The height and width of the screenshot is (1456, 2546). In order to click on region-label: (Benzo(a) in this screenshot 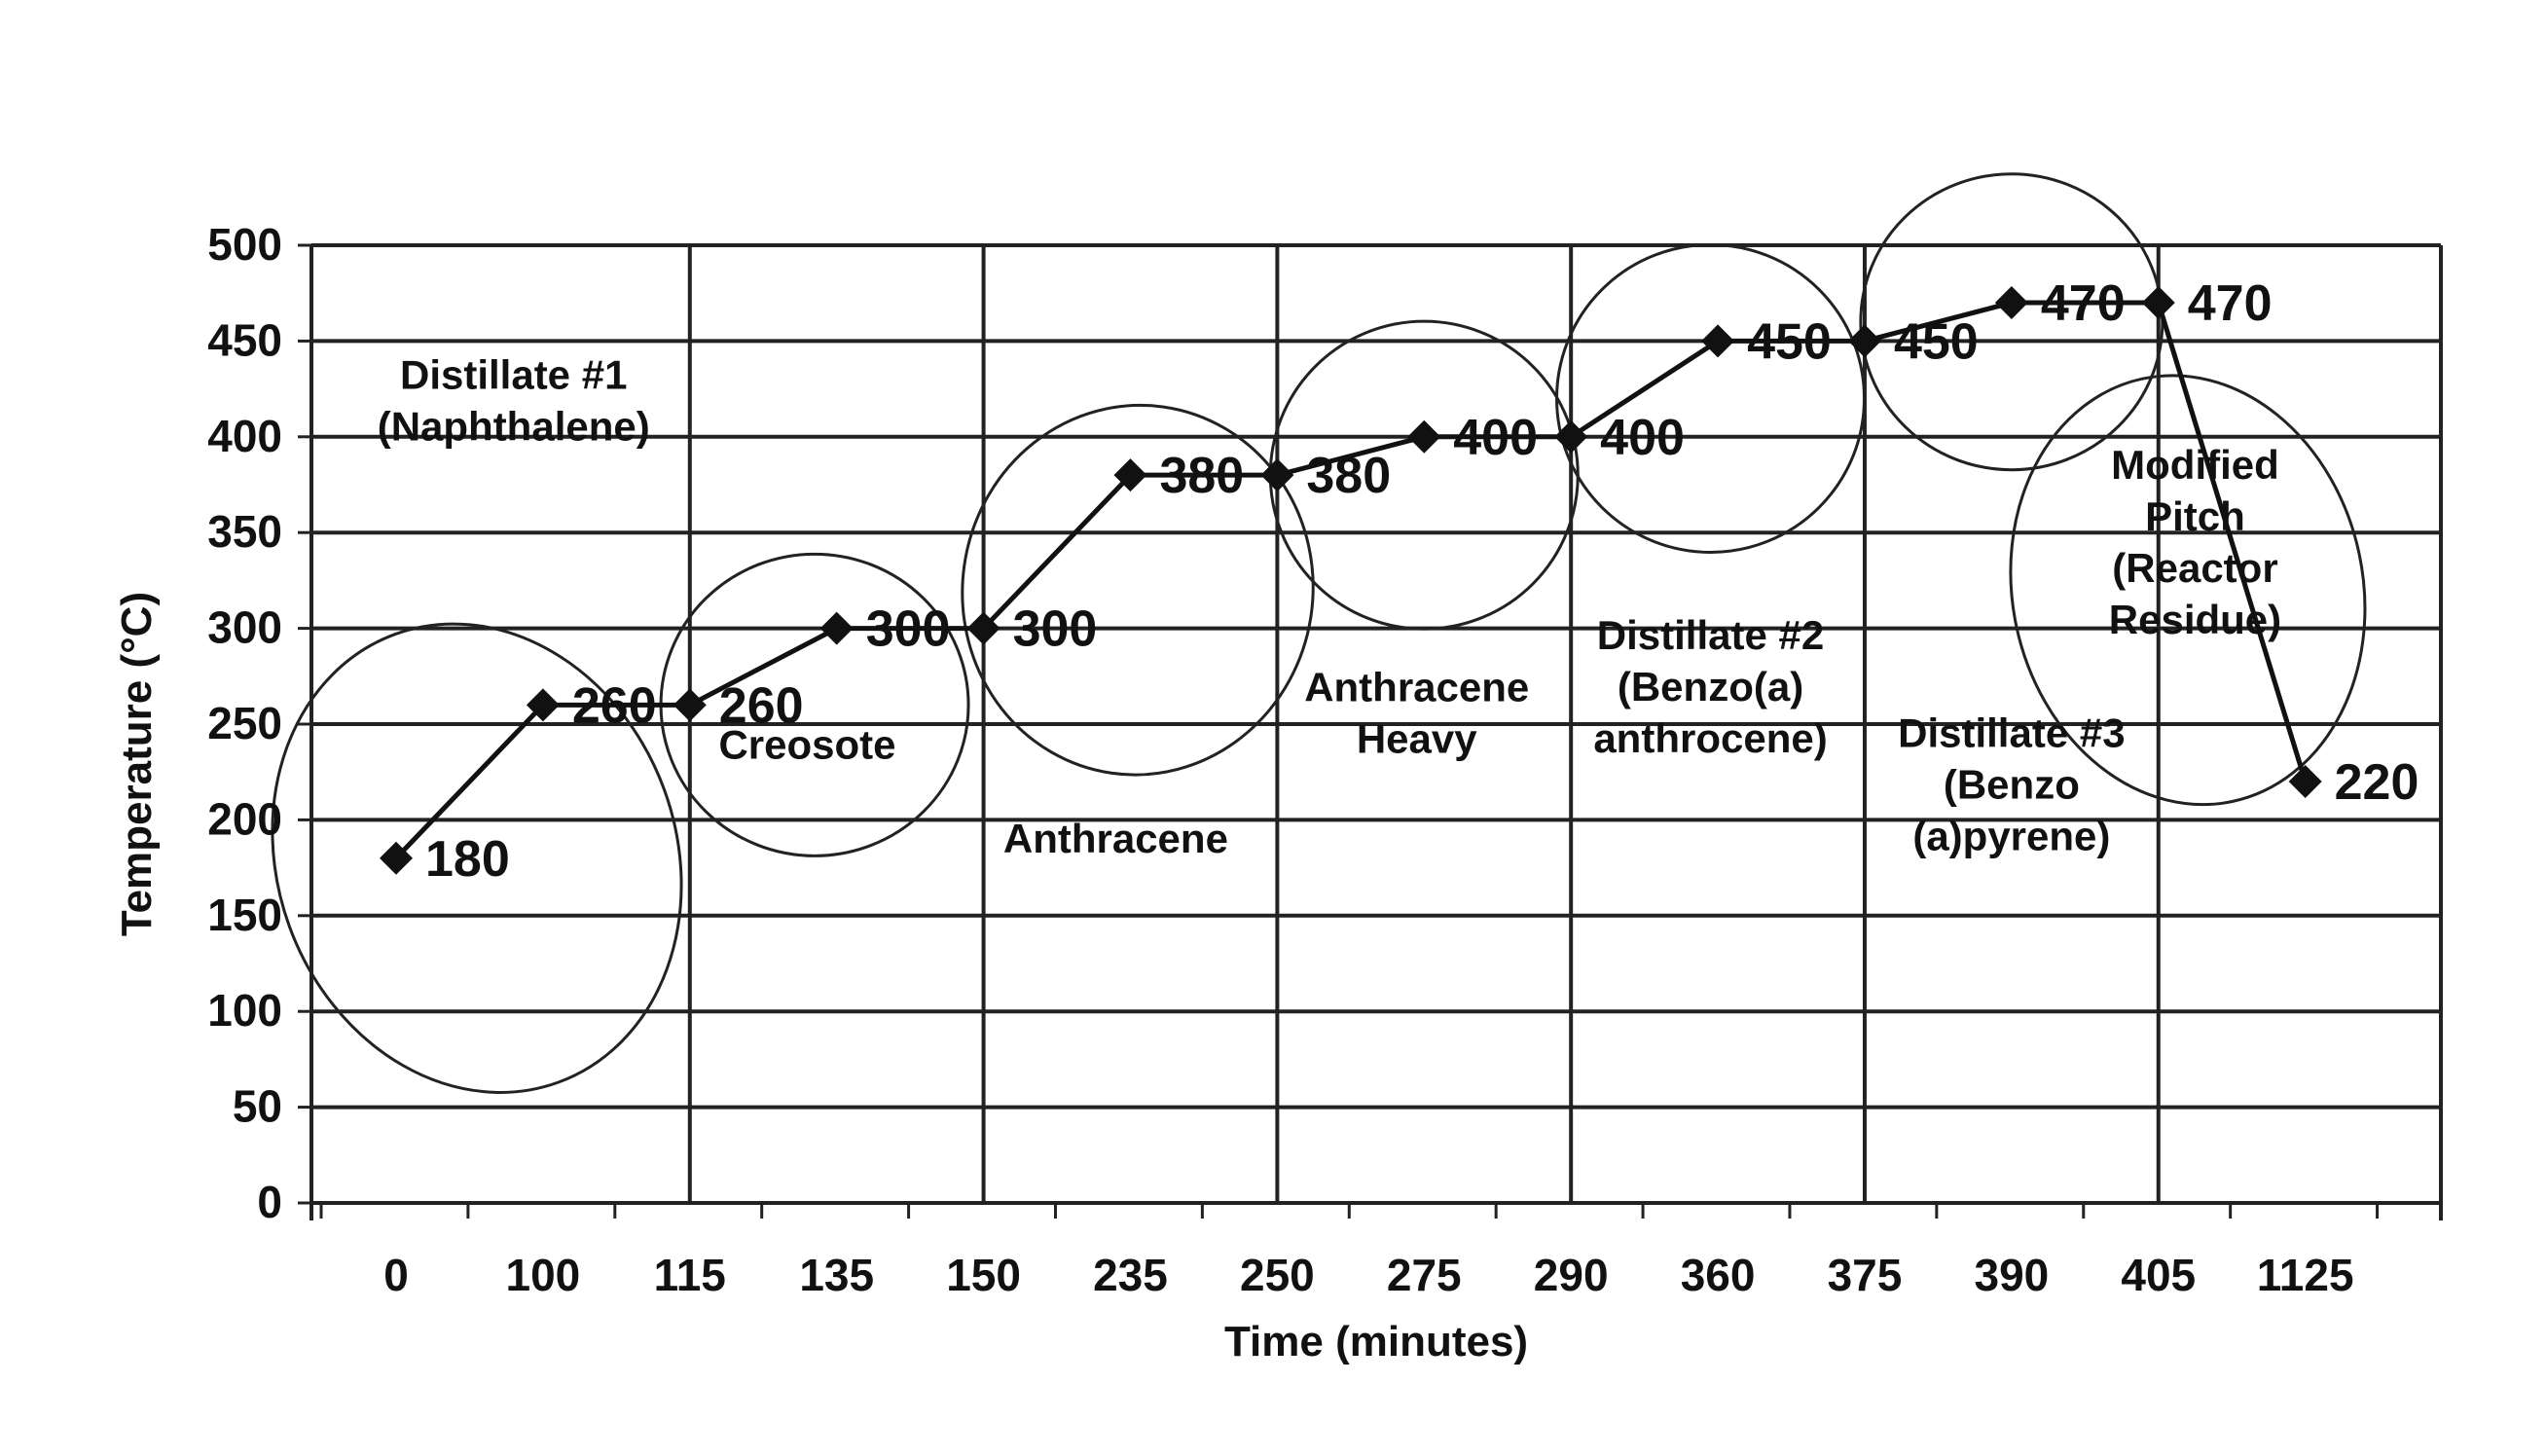, I will do `click(1710, 687)`.